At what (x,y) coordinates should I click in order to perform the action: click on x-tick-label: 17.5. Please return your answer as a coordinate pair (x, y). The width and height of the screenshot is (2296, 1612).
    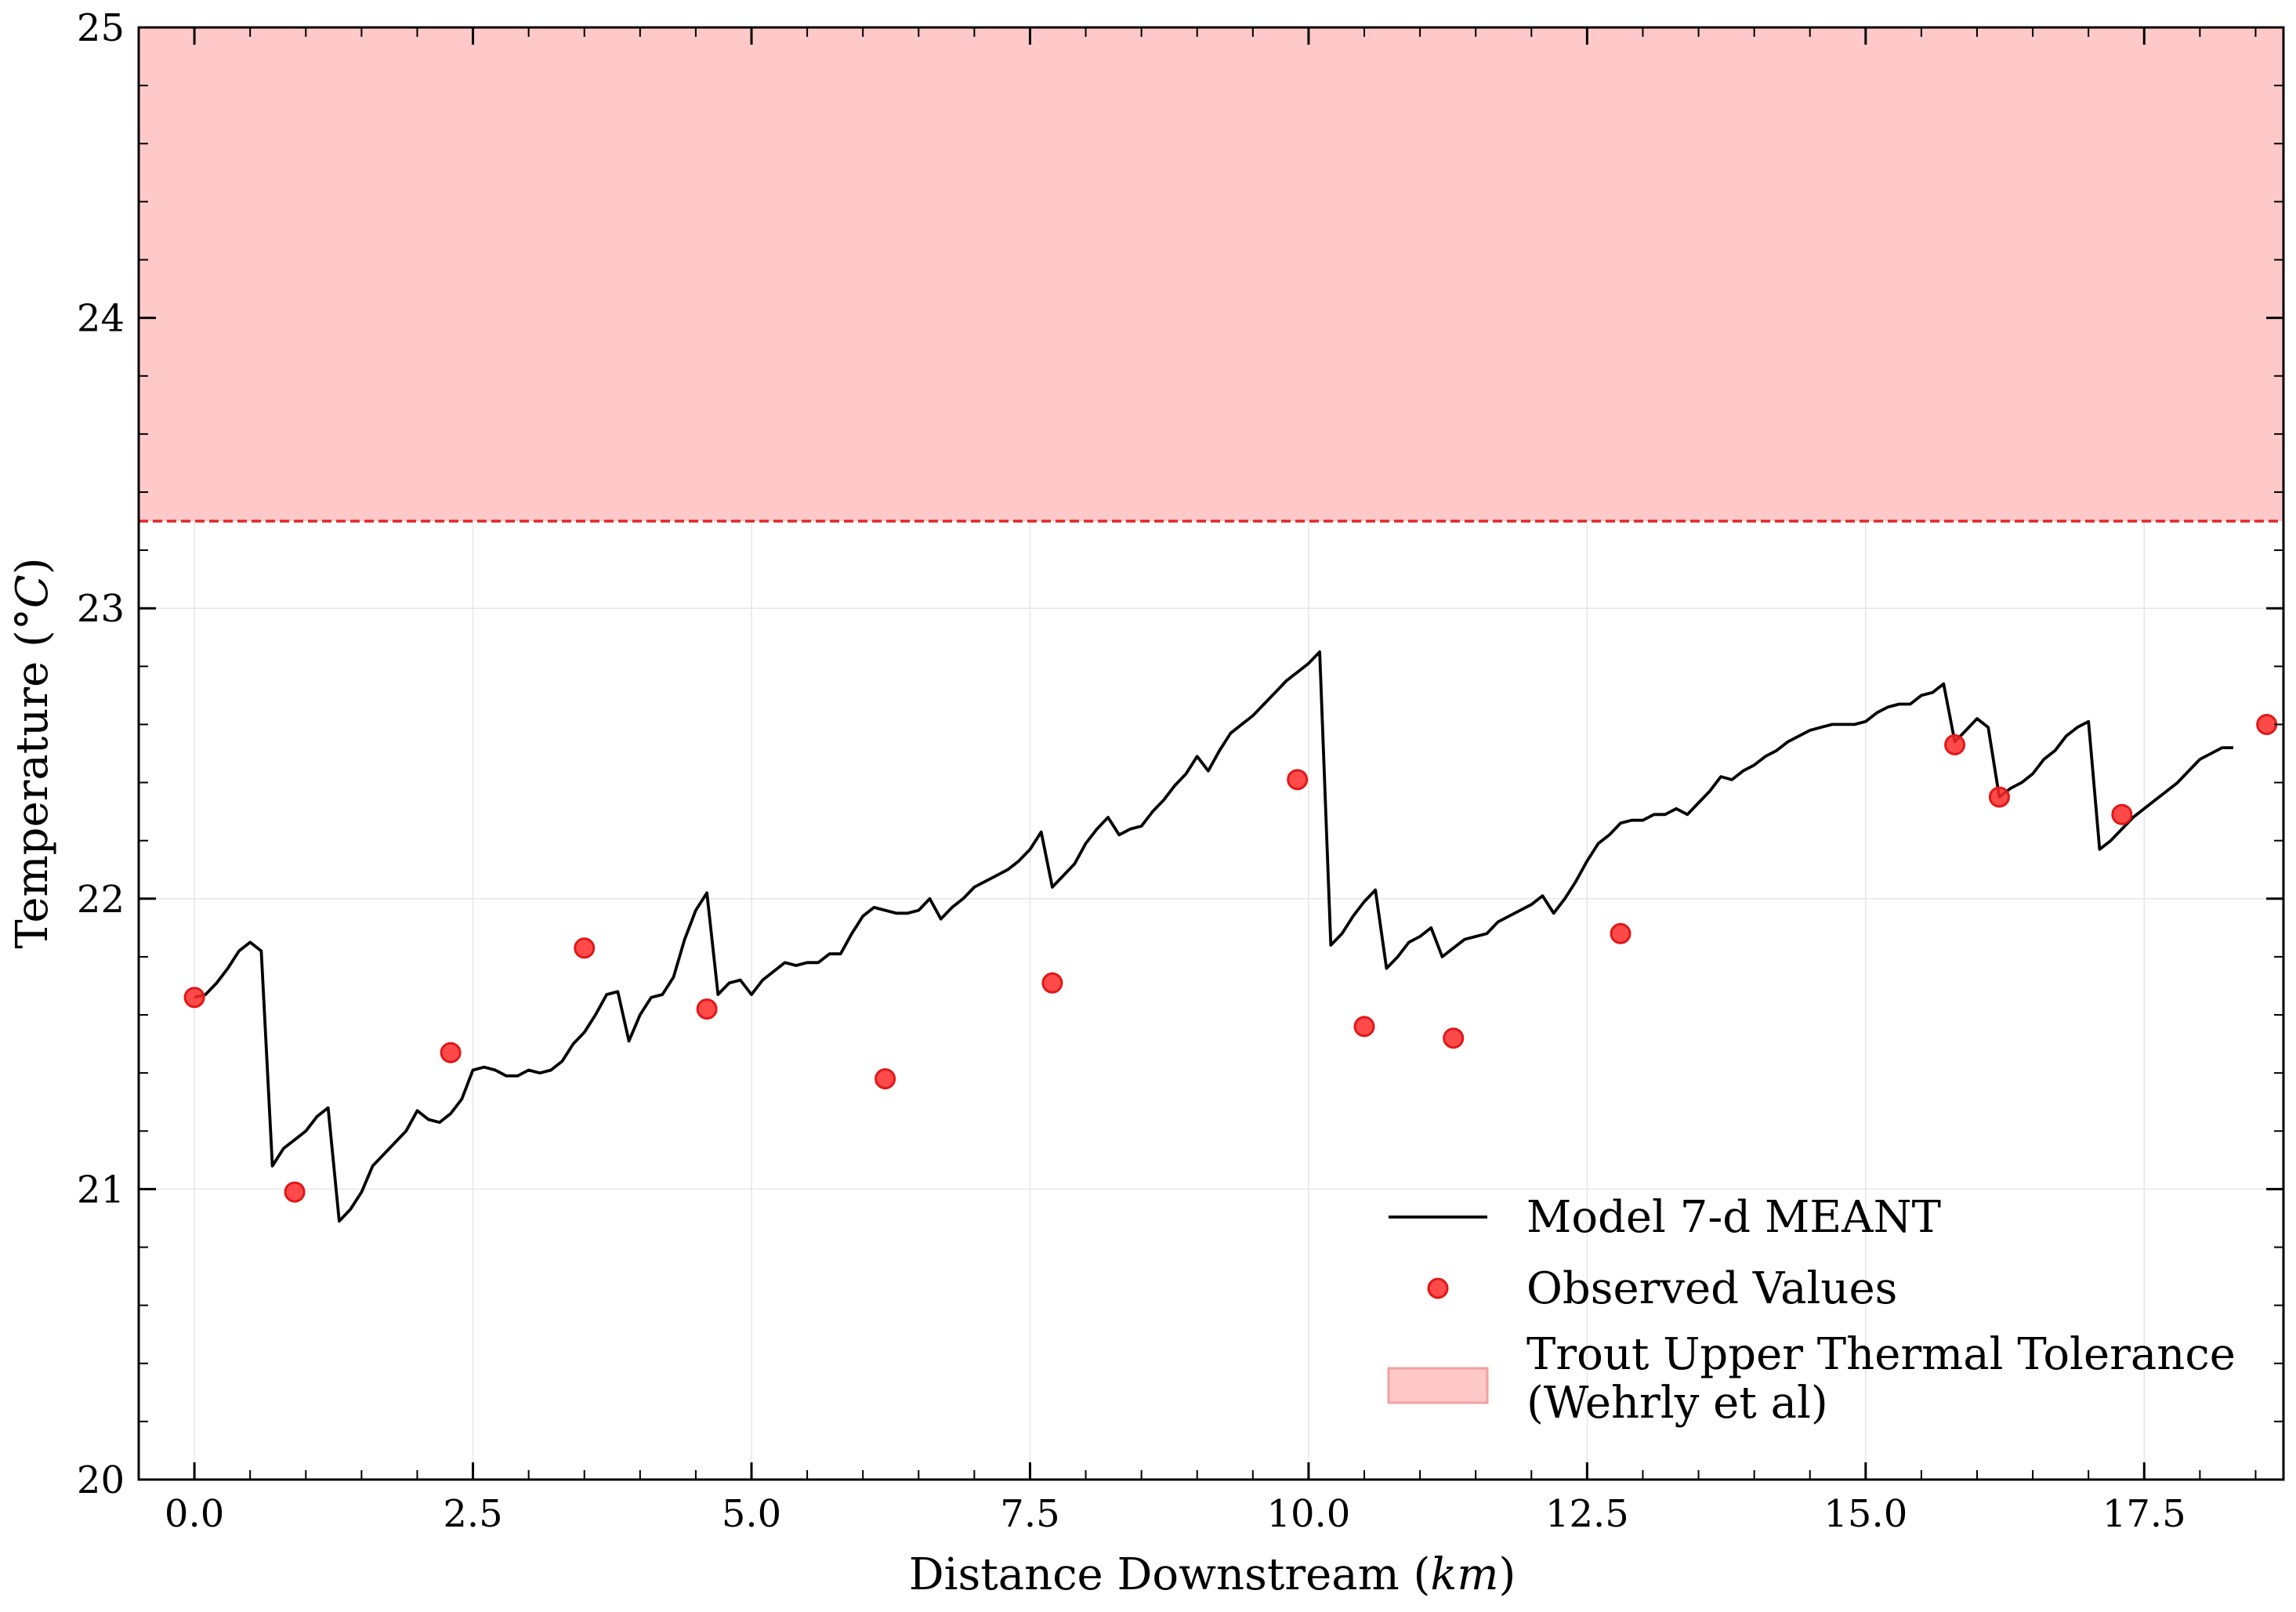
    Looking at the image, I should click on (2144, 1514).